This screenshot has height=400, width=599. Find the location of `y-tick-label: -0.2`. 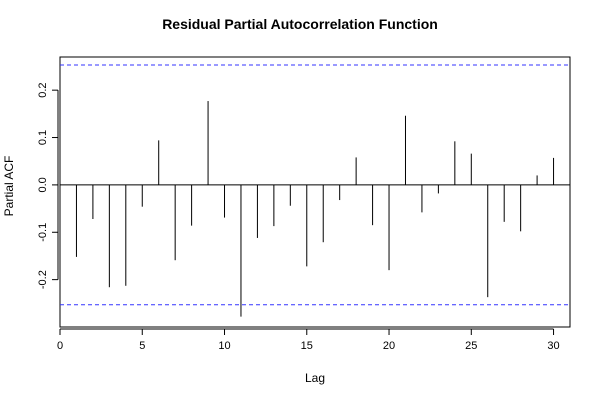

y-tick-label: -0.2 is located at coordinates (43, 279).